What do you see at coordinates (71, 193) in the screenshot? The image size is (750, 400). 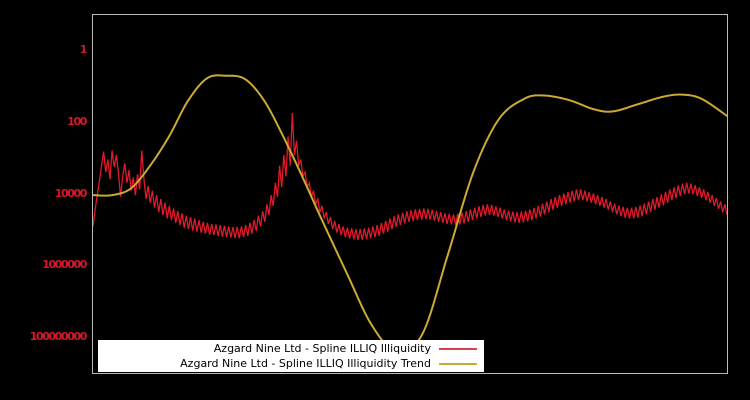 I see `y-axis-tick-10000: 10000` at bounding box center [71, 193].